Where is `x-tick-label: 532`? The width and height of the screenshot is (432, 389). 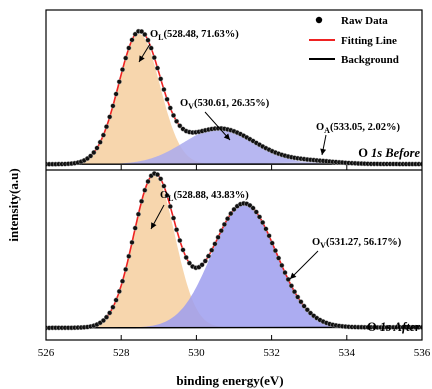
x-tick-label: 532 is located at coordinates (271, 353).